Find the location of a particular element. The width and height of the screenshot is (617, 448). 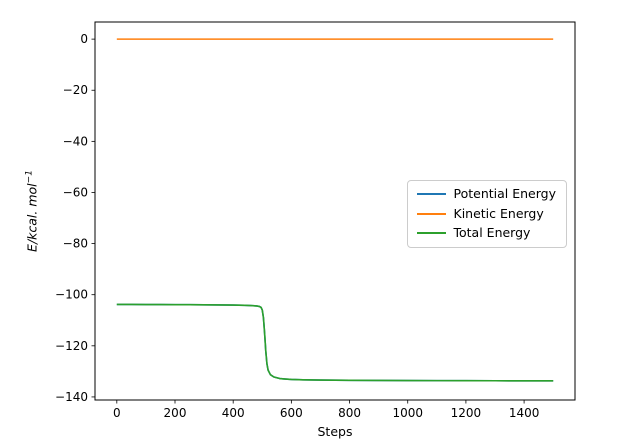

y-tick-label: −60 is located at coordinates (75, 192).